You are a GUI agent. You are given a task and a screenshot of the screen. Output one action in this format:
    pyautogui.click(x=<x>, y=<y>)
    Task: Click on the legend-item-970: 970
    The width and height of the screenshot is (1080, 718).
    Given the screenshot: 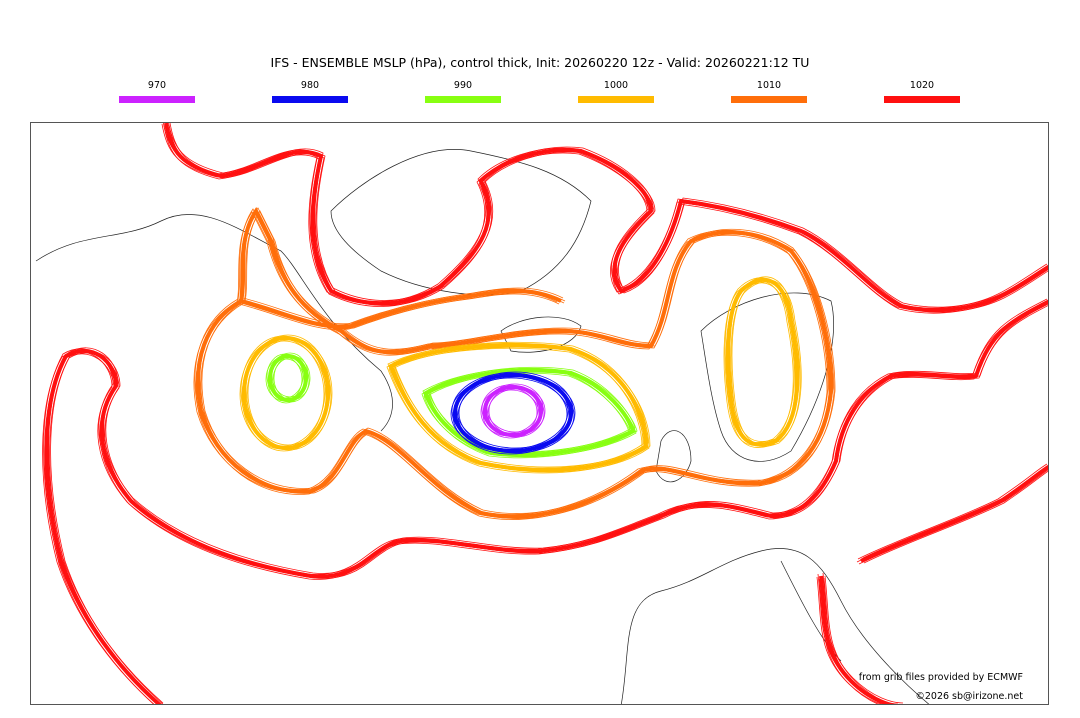 What is the action you would take?
    pyautogui.click(x=157, y=91)
    